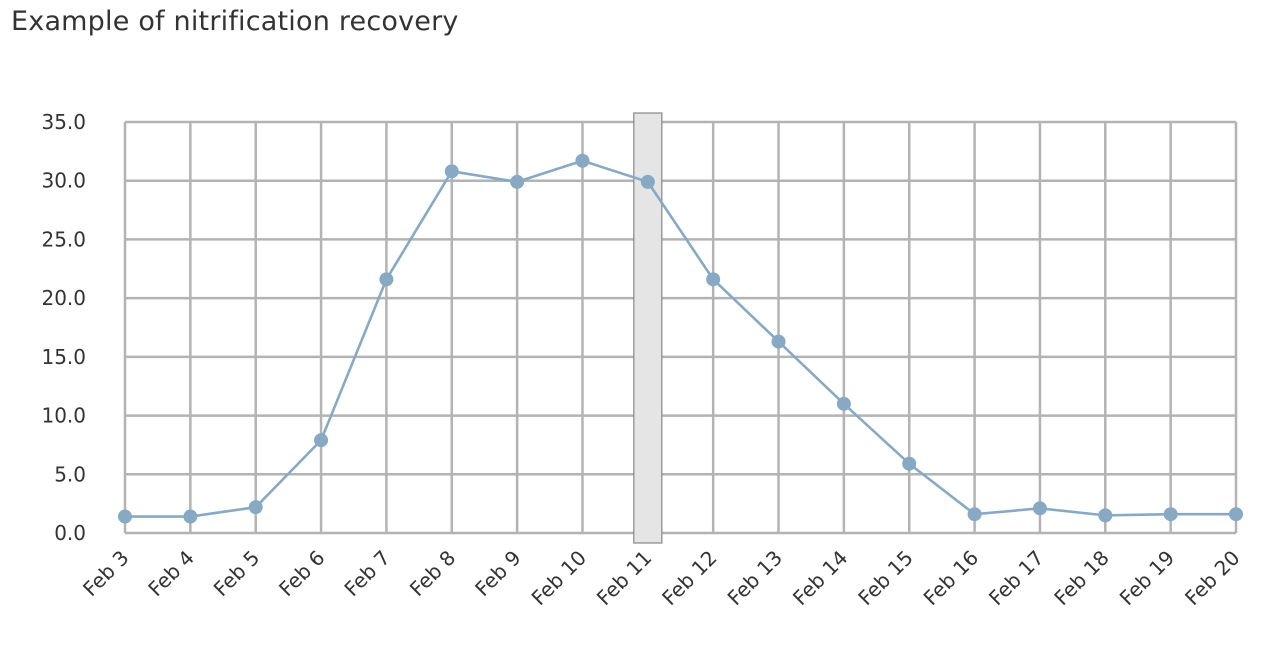 This screenshot has width=1281, height=646. Describe the element at coordinates (820, 578) in the screenshot. I see `x-tick-label: Feb 14` at that location.